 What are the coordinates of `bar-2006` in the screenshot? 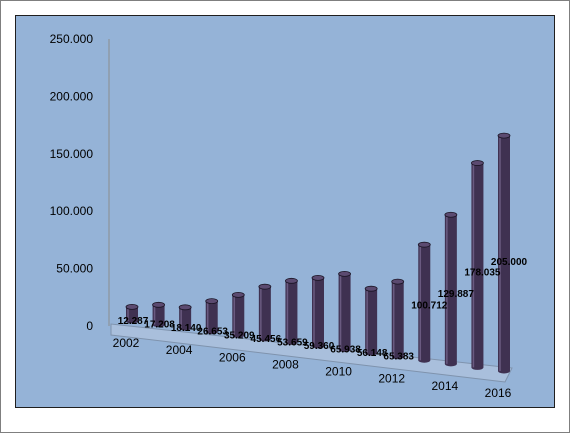 It's located at (238, 314).